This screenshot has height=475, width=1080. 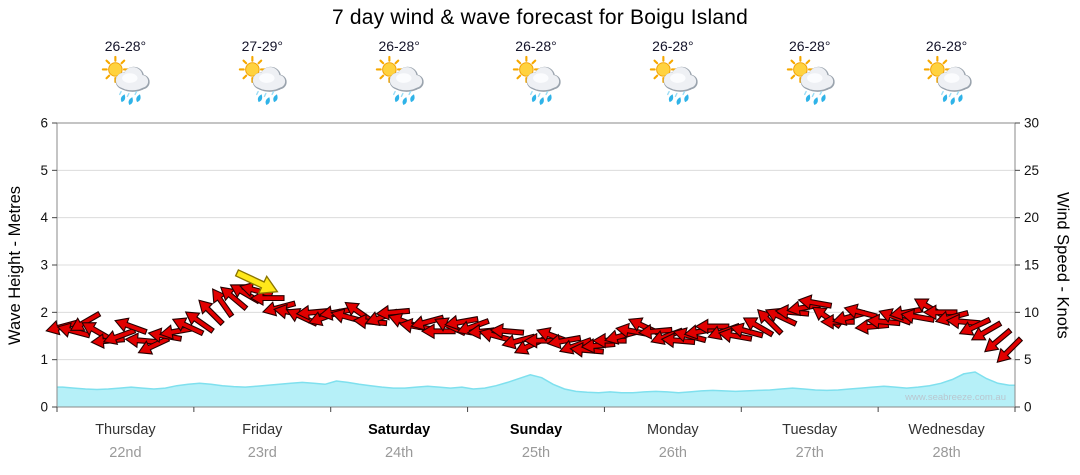 What do you see at coordinates (536, 453) in the screenshot?
I see `day-date-label: 25th` at bounding box center [536, 453].